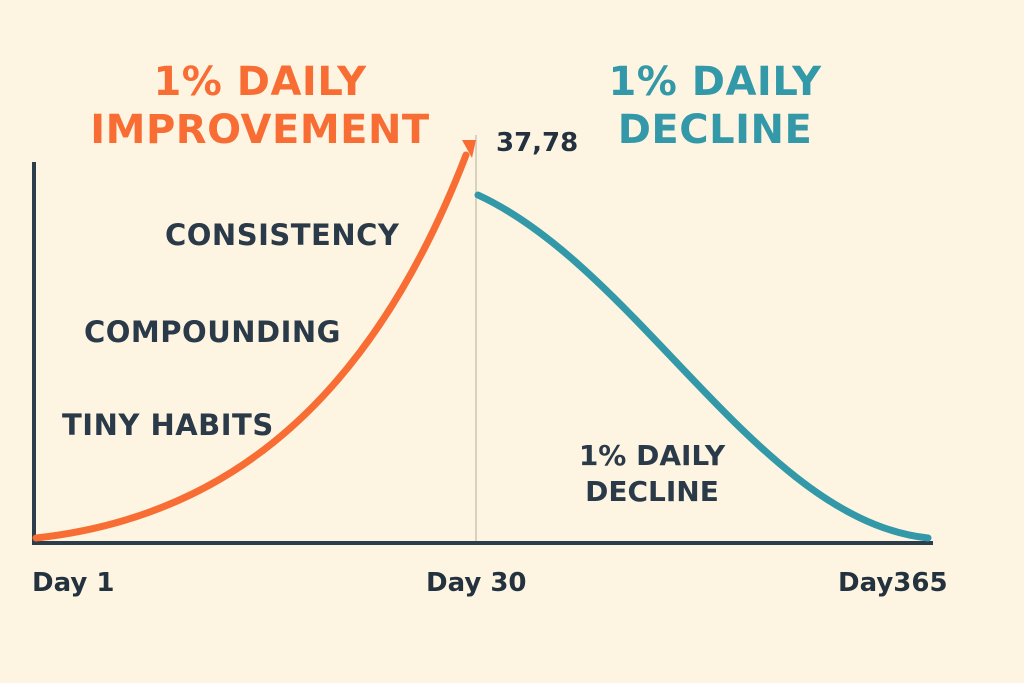  Describe the element at coordinates (652, 491) in the screenshot. I see `decline-curve-label-line2: DECLINE` at that location.